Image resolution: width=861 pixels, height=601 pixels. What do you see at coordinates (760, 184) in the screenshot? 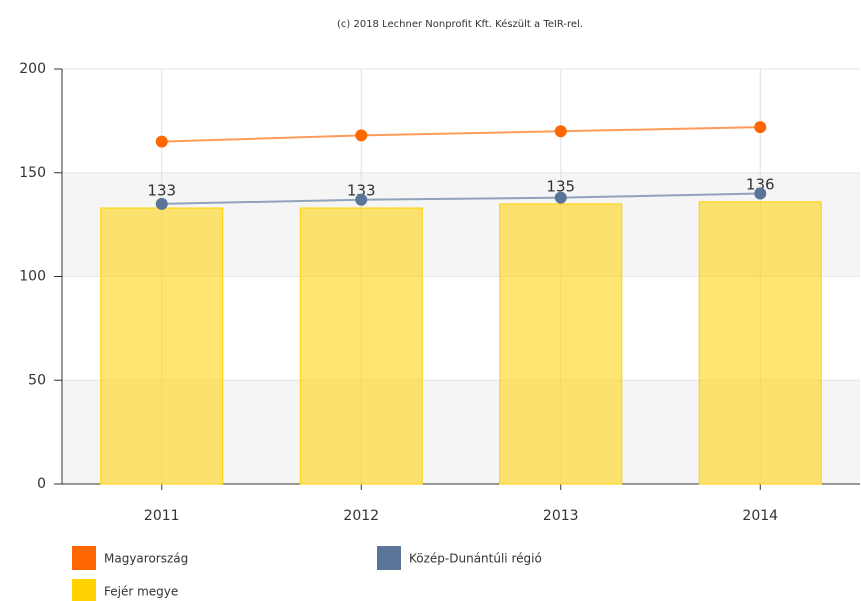
I see `data-label: 136` at bounding box center [760, 184].